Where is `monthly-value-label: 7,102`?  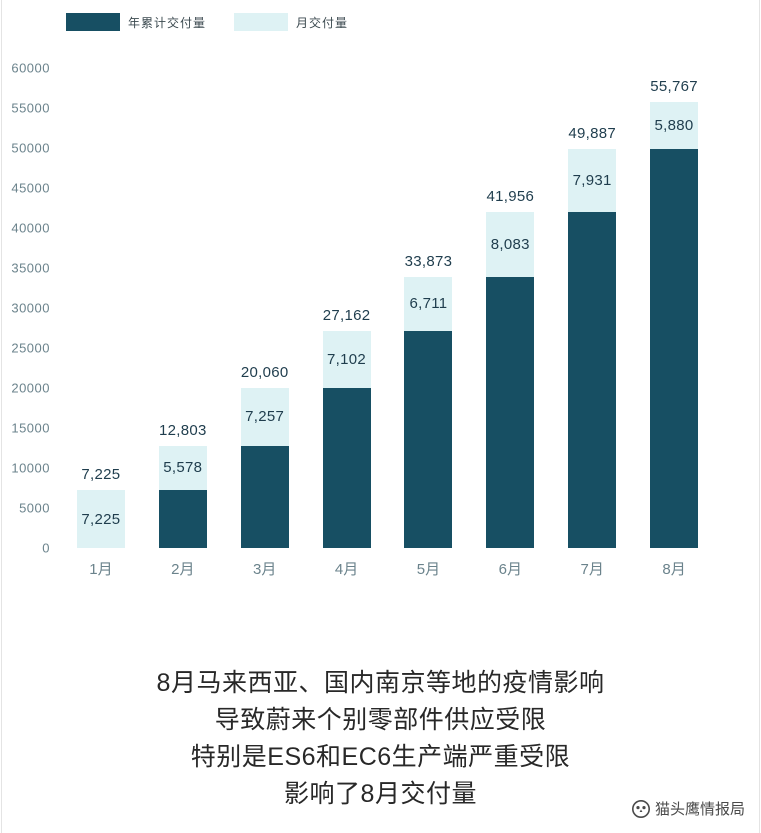 monthly-value-label: 7,102 is located at coordinates (347, 359).